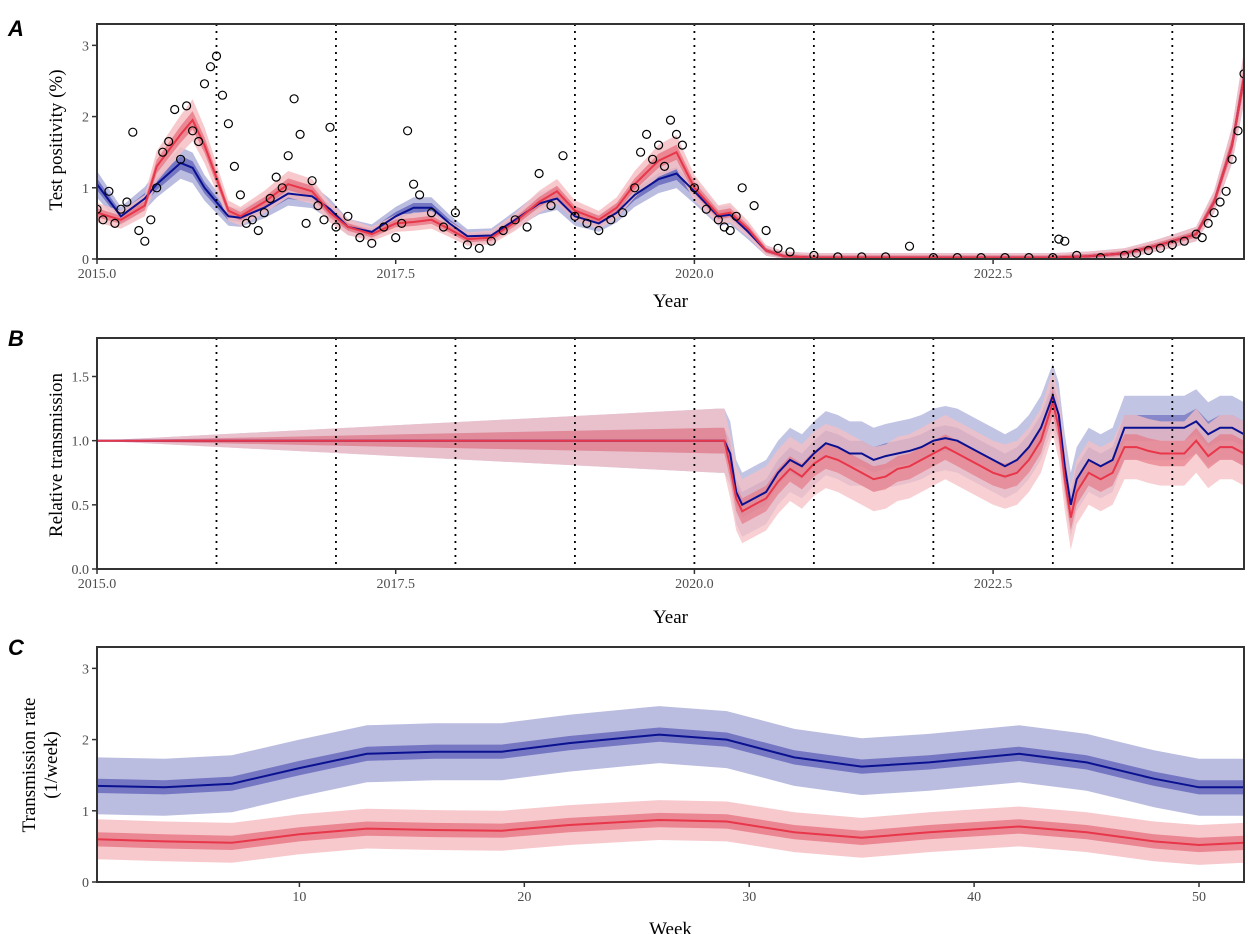  What do you see at coordinates (56, 139) in the screenshot?
I see `y-axis-title: Test positivity (%)` at bounding box center [56, 139].